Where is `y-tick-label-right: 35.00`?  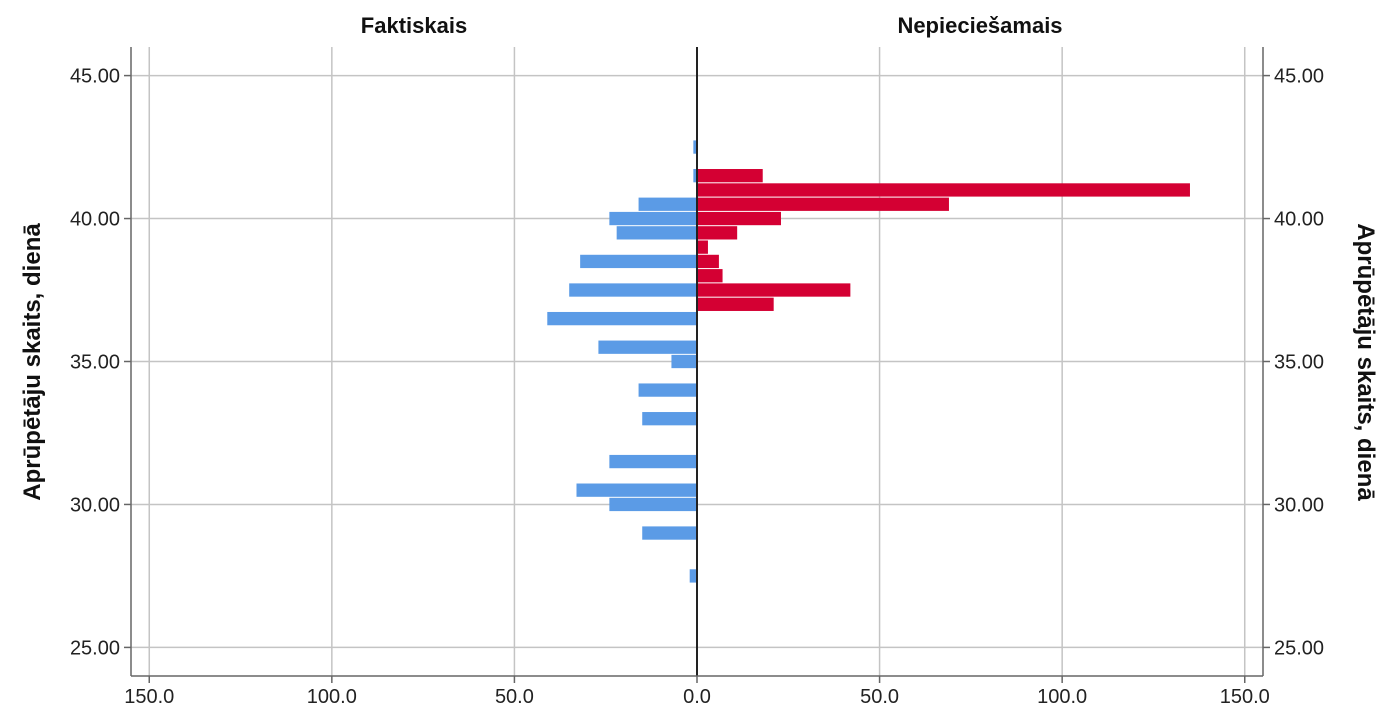 y-tick-label-right: 35.00 is located at coordinates (1299, 363).